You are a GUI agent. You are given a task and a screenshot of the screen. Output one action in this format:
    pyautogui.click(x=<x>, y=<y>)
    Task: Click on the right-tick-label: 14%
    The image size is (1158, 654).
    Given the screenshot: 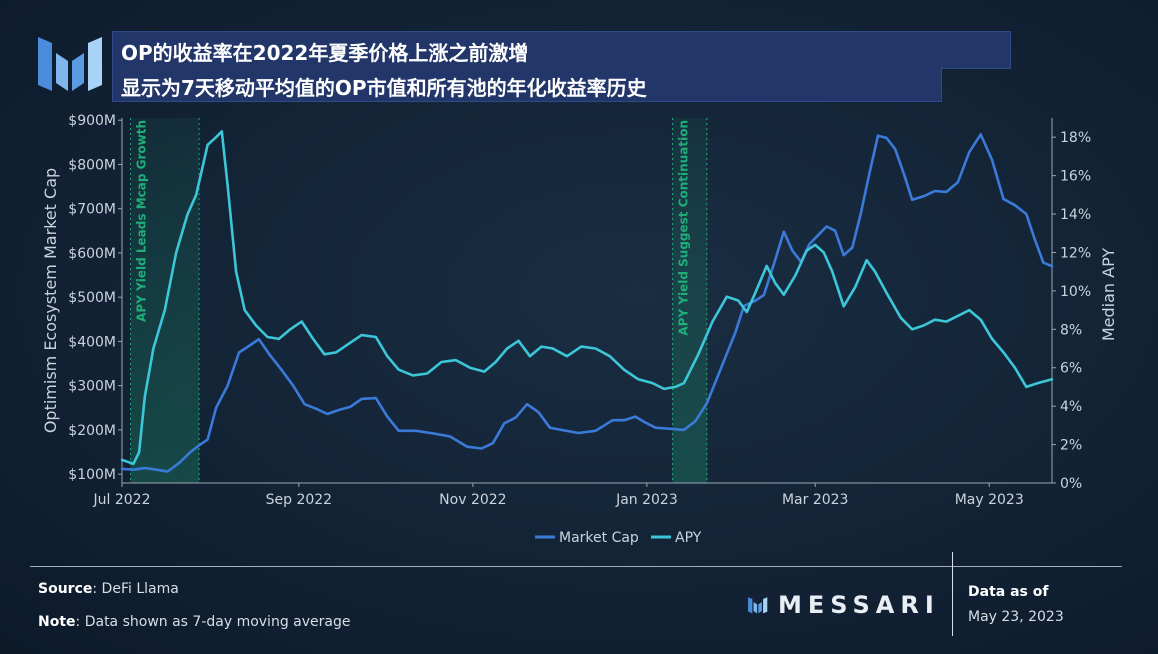 What is the action you would take?
    pyautogui.click(x=1075, y=215)
    